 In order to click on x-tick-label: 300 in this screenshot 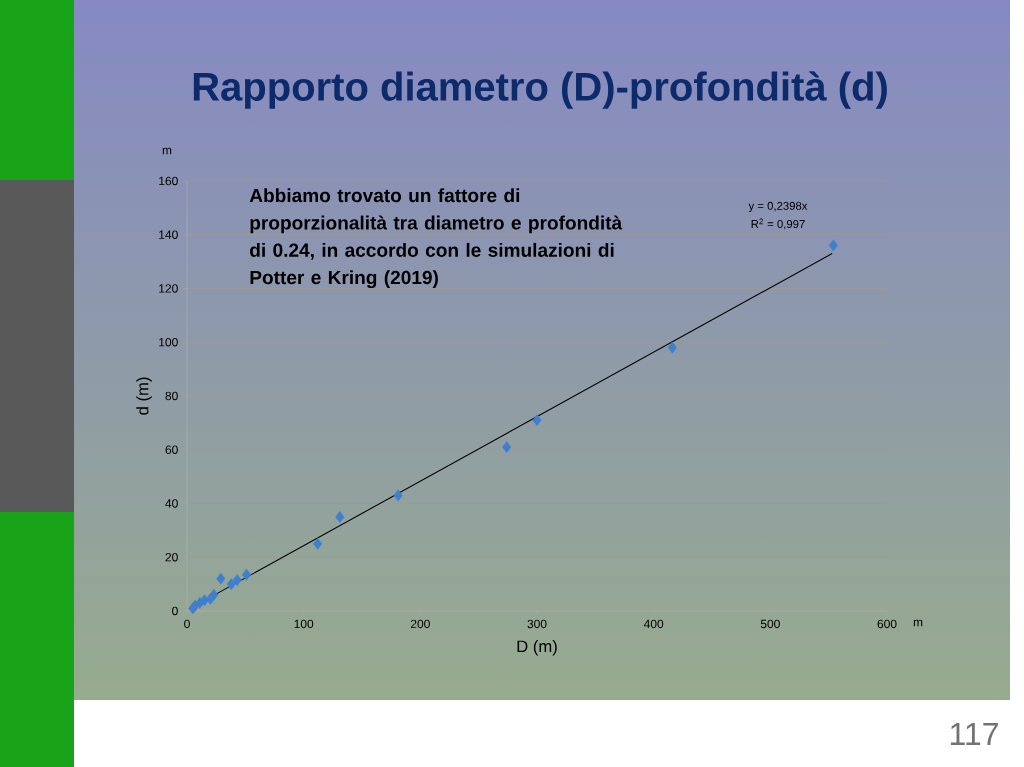, I will do `click(537, 624)`.